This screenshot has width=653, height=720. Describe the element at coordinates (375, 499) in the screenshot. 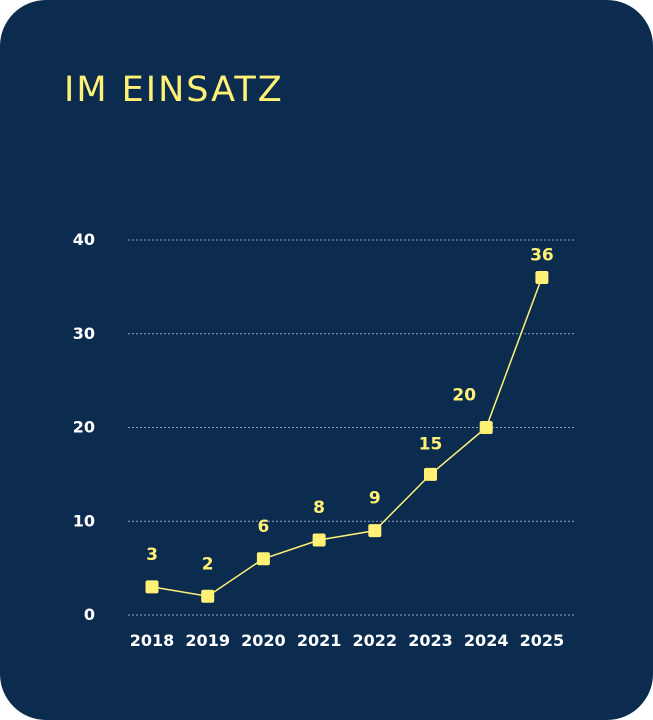

I see `data-label: 9` at that location.